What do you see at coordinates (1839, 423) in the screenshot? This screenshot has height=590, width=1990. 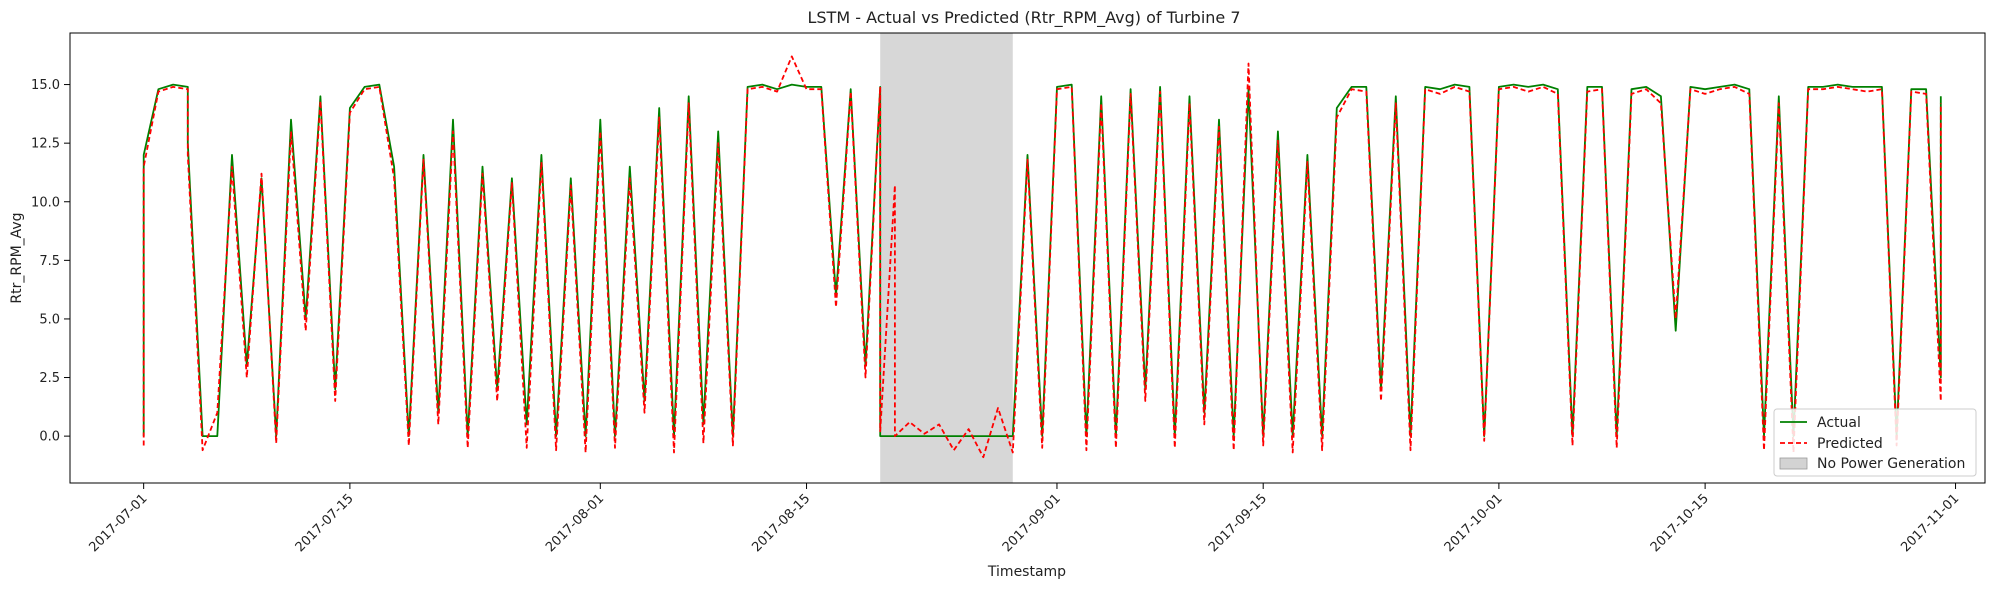 I see `legend-actual-label: Actual` at bounding box center [1839, 423].